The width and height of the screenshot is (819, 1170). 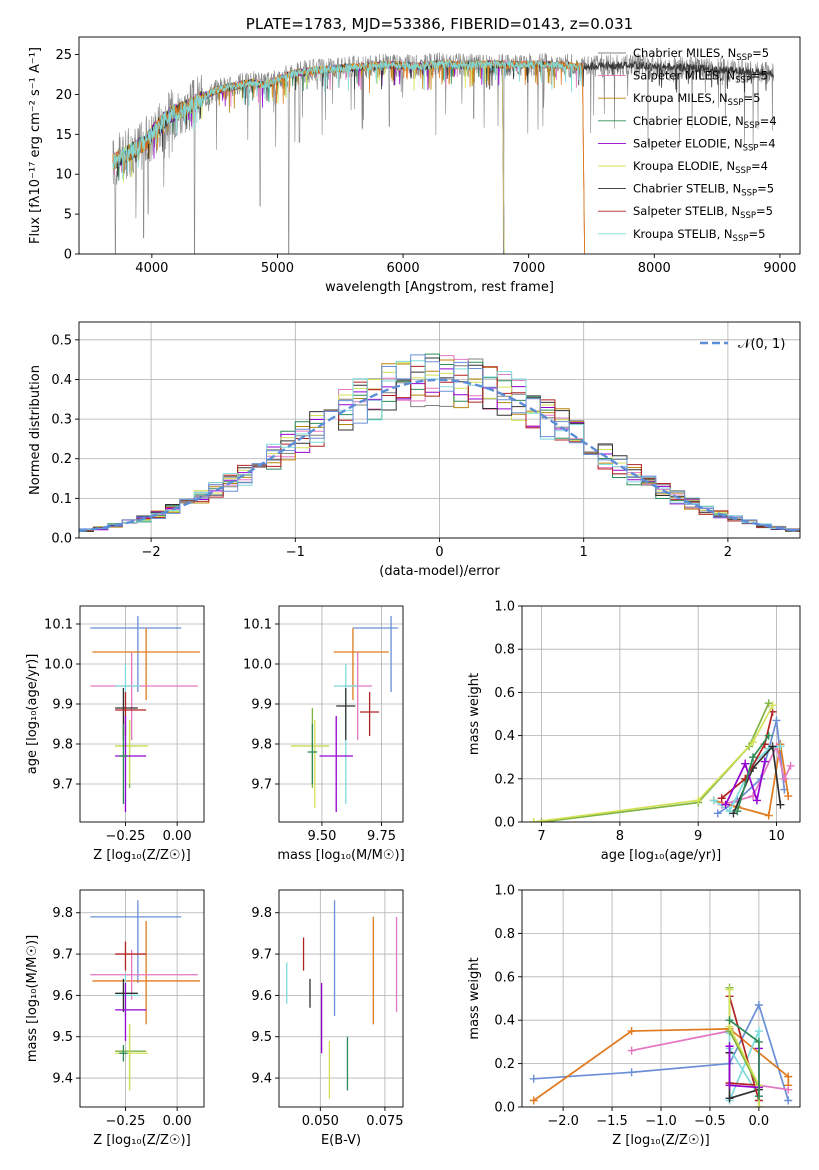 What do you see at coordinates (68, 255) in the screenshot?
I see `y-tick-label: 0` at bounding box center [68, 255].